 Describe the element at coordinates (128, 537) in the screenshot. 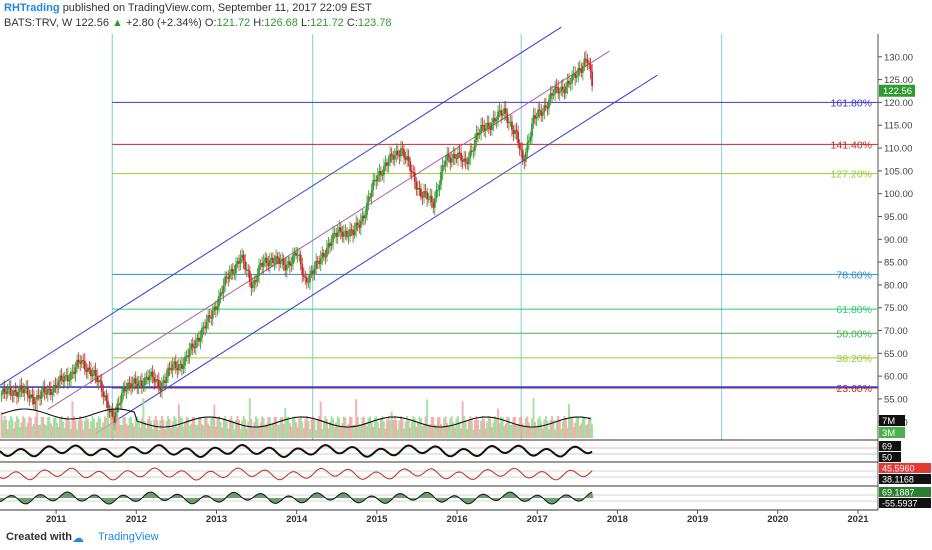

I see `tradingview-link: TradingView` at that location.